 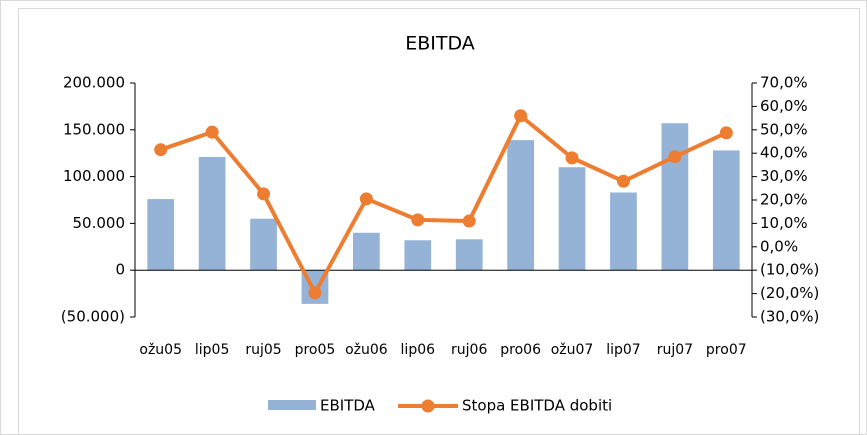 What do you see at coordinates (784, 223) in the screenshot?
I see `y2-tick-label: 10,0%` at bounding box center [784, 223].